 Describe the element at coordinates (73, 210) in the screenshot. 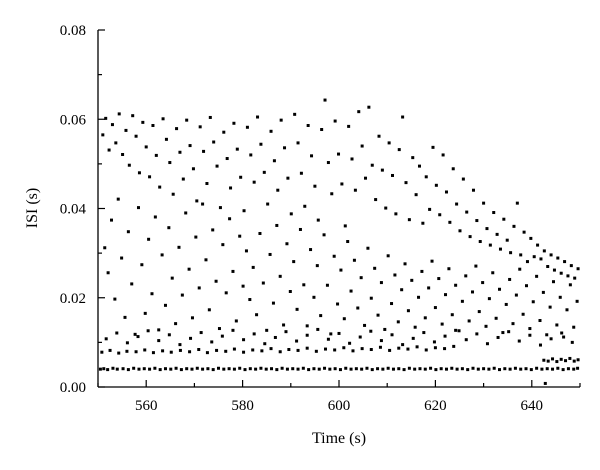

I see `y-tick-label: 0.04` at that location.